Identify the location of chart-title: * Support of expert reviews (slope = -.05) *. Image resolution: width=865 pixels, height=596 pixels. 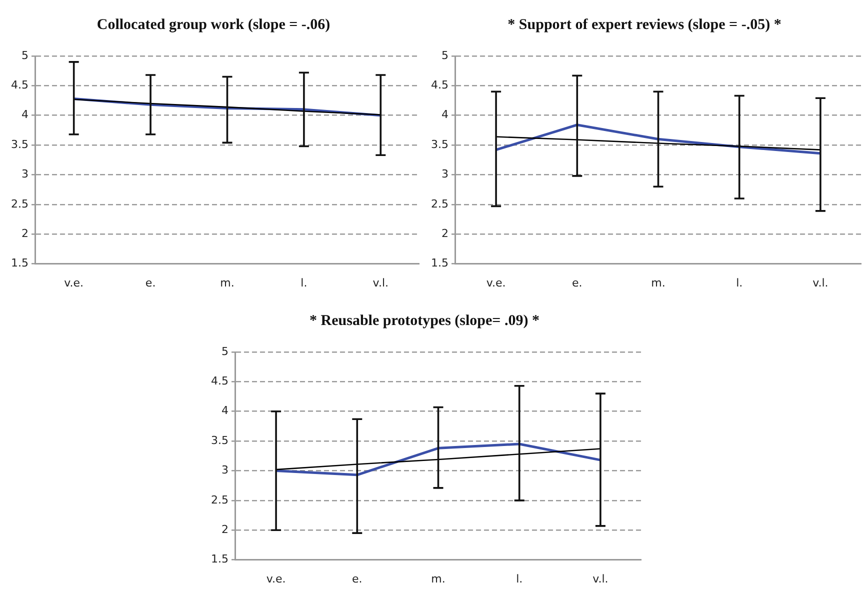
(645, 24).